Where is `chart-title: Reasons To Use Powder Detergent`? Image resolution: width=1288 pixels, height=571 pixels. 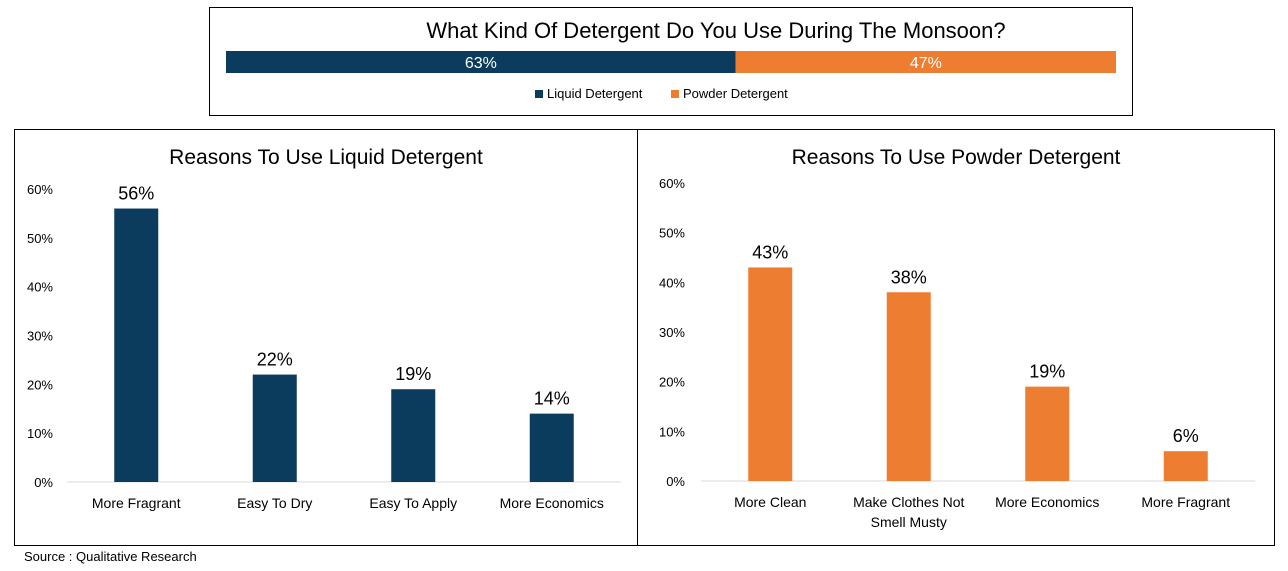 chart-title: Reasons To Use Powder Detergent is located at coordinates (956, 157).